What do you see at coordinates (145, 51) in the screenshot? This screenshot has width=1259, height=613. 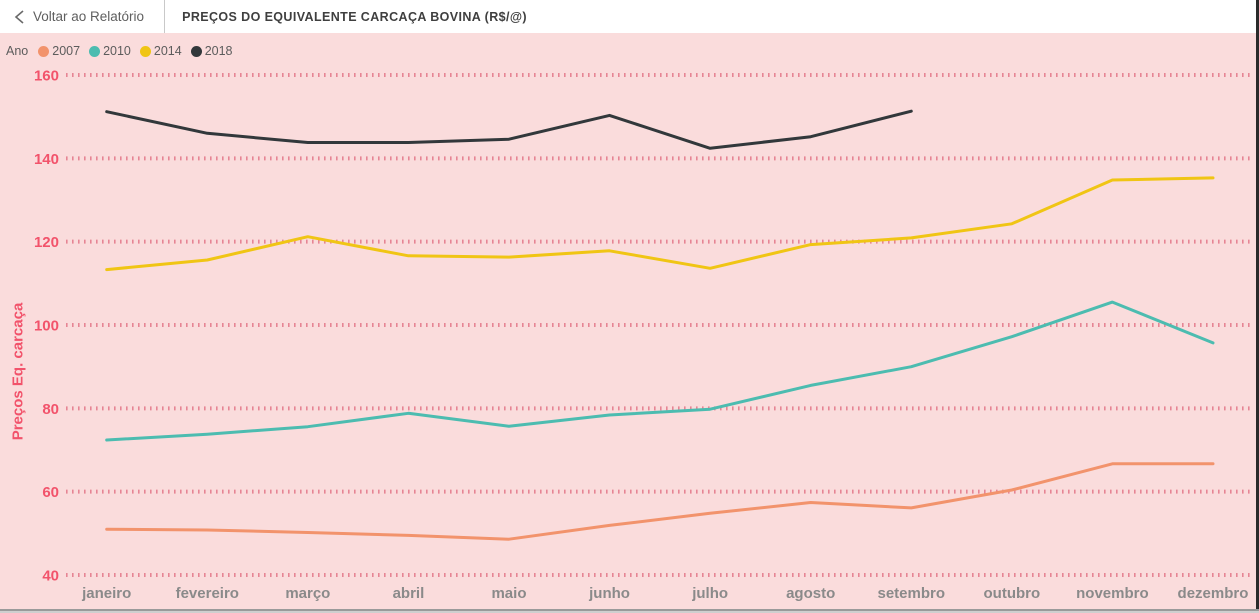 I see `legend-dot-2014` at bounding box center [145, 51].